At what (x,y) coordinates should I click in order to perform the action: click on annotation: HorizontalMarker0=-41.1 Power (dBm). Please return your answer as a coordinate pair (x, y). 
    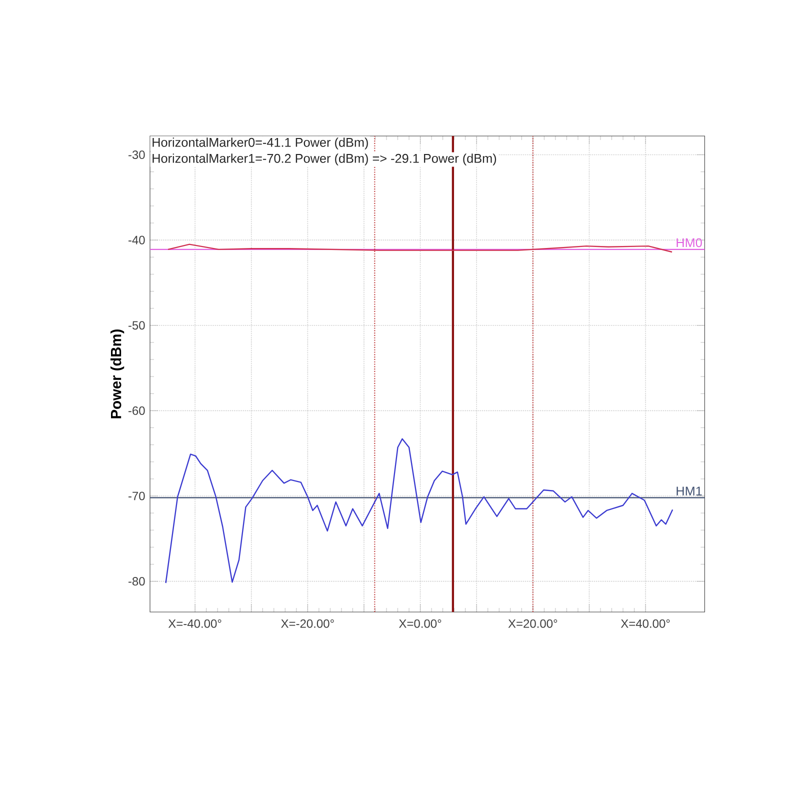
    Looking at the image, I should click on (260, 144).